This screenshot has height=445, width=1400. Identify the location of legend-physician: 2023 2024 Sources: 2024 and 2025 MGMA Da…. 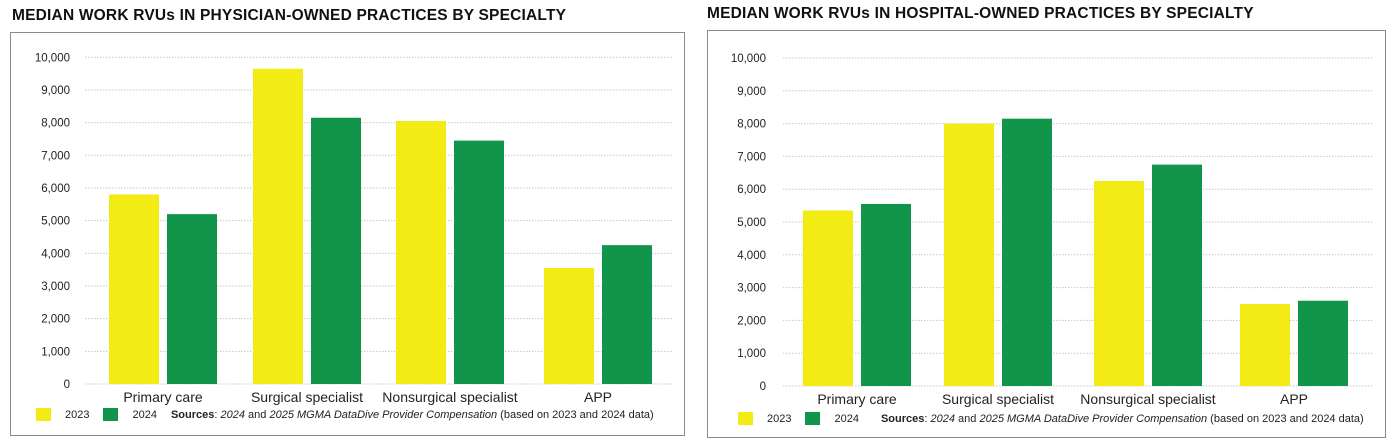
(345, 414).